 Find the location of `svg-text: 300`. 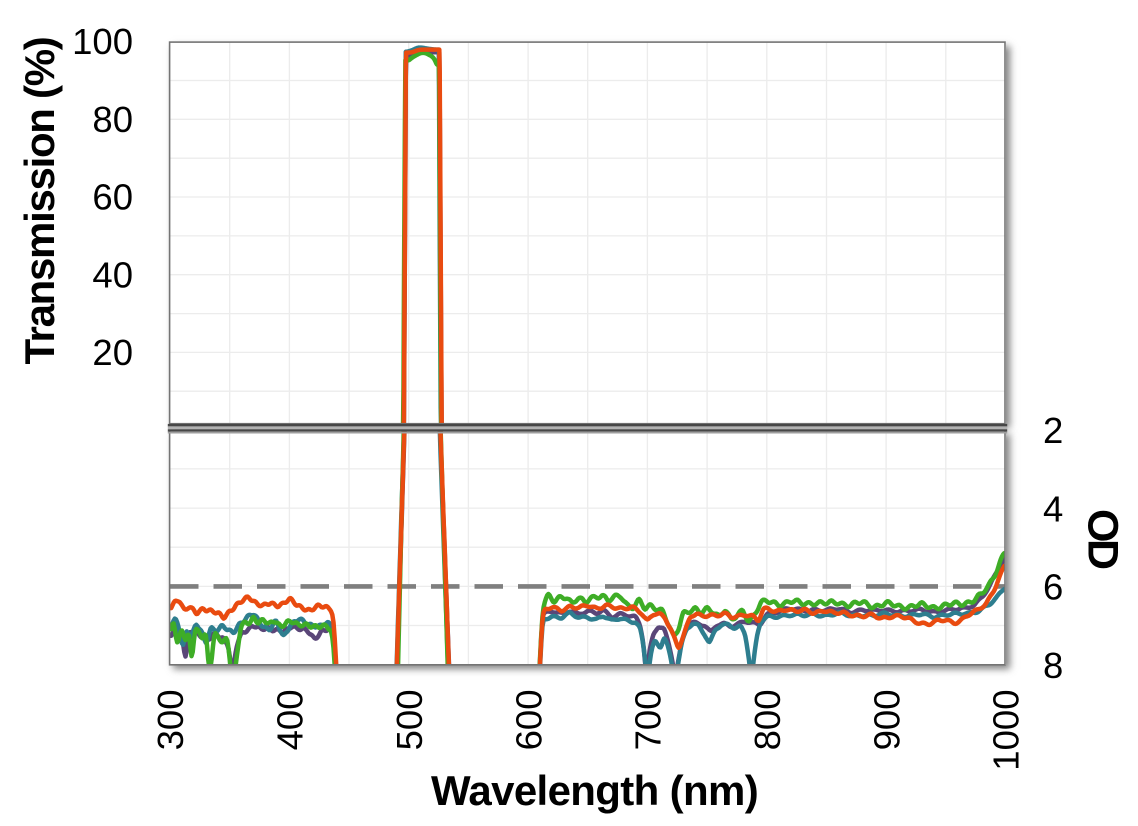

svg-text: 300 is located at coordinates (170, 720).